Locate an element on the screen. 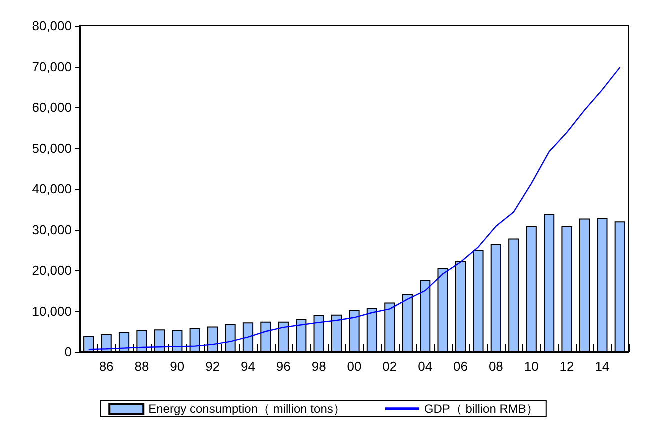 The image size is (647, 431). legend-label: Energy consumption（ million tons） is located at coordinates (247, 409).